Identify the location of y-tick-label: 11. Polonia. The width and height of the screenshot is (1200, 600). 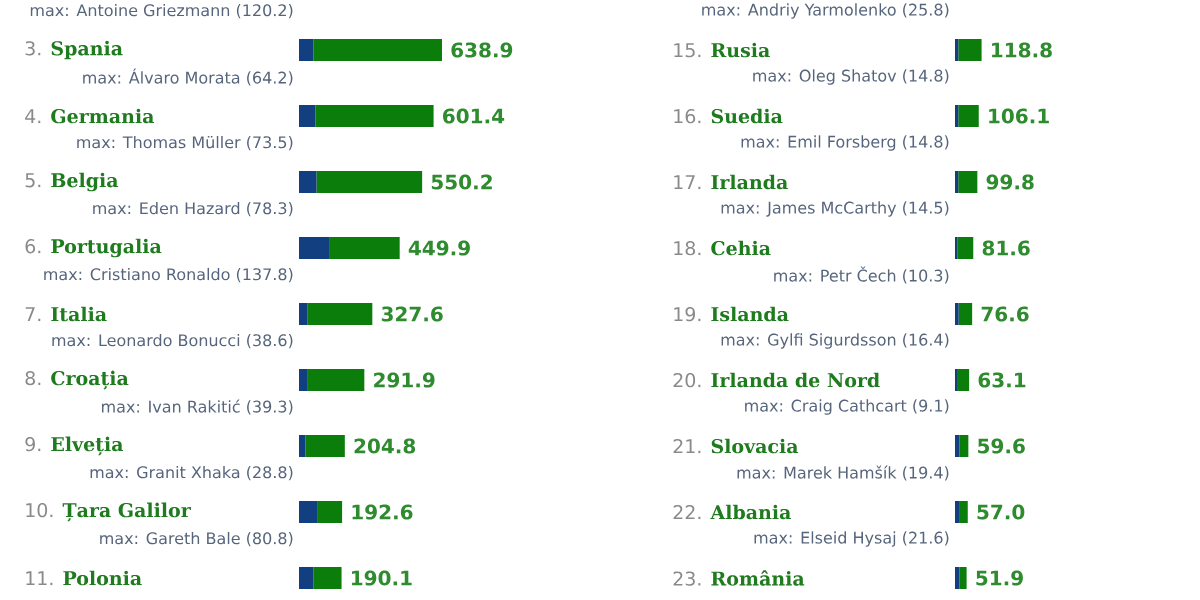
(84, 578).